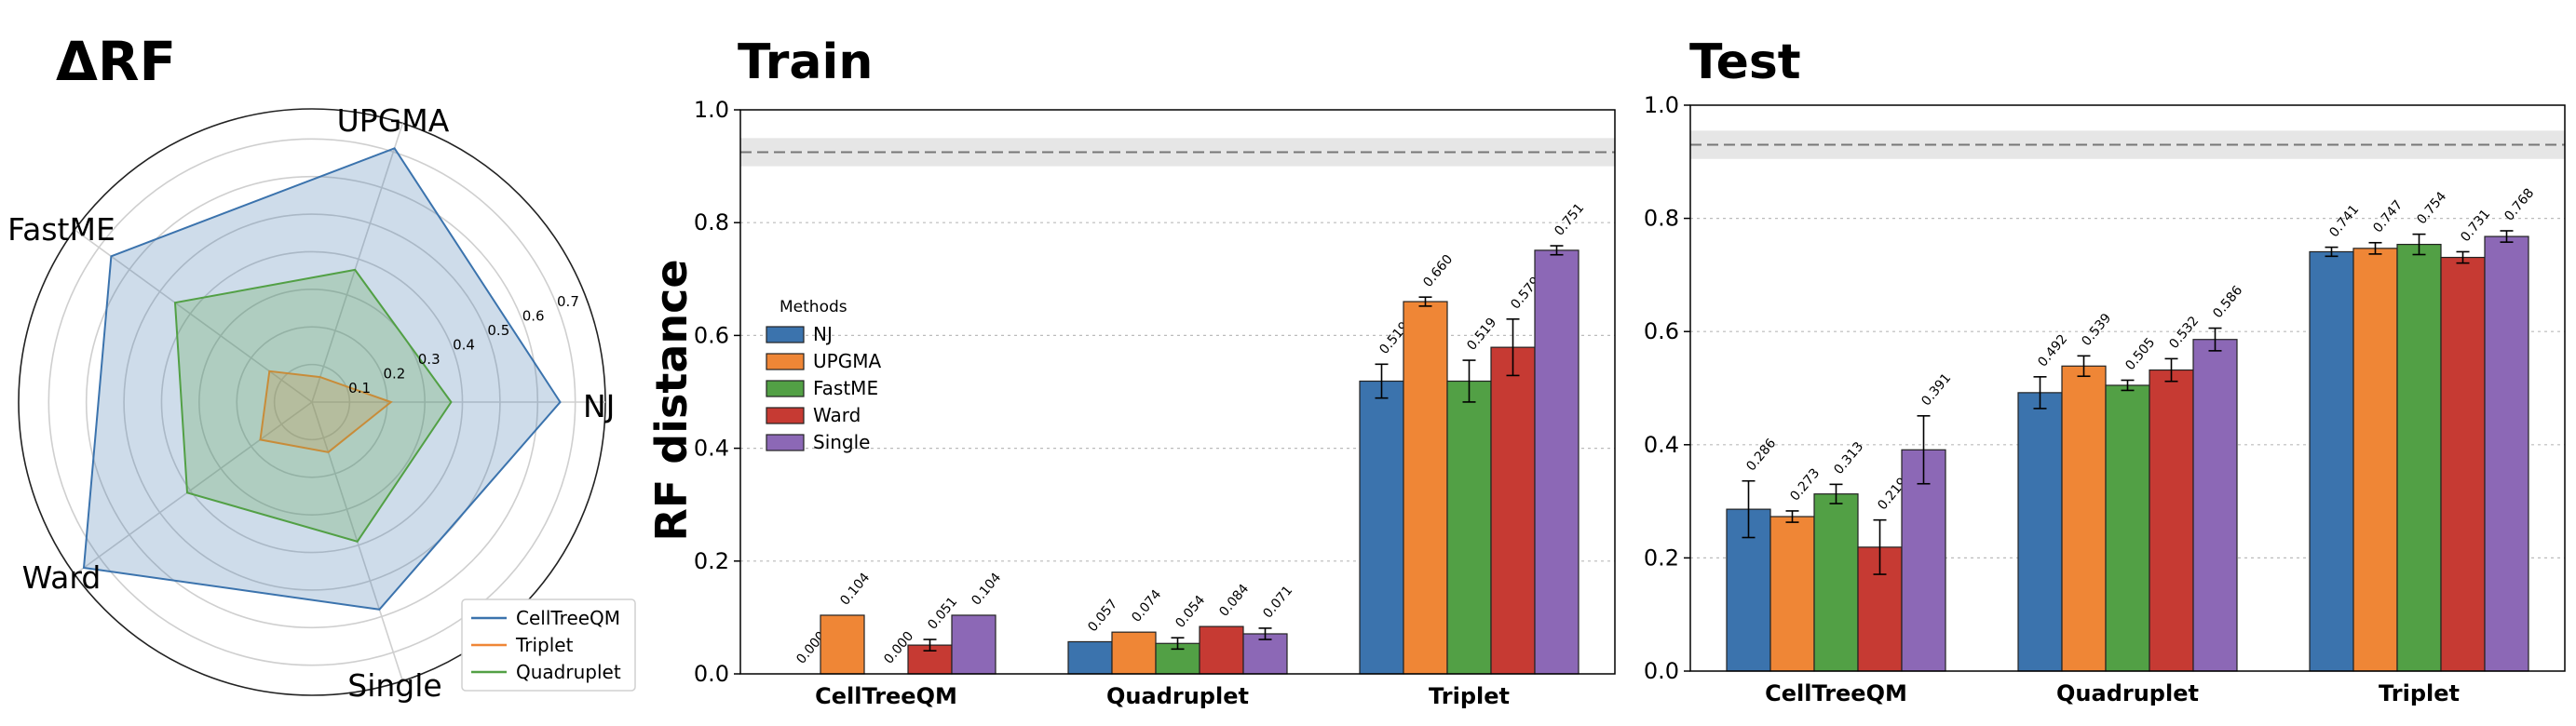  I want to click on radar-axis-label: UPGMA, so click(393, 120).